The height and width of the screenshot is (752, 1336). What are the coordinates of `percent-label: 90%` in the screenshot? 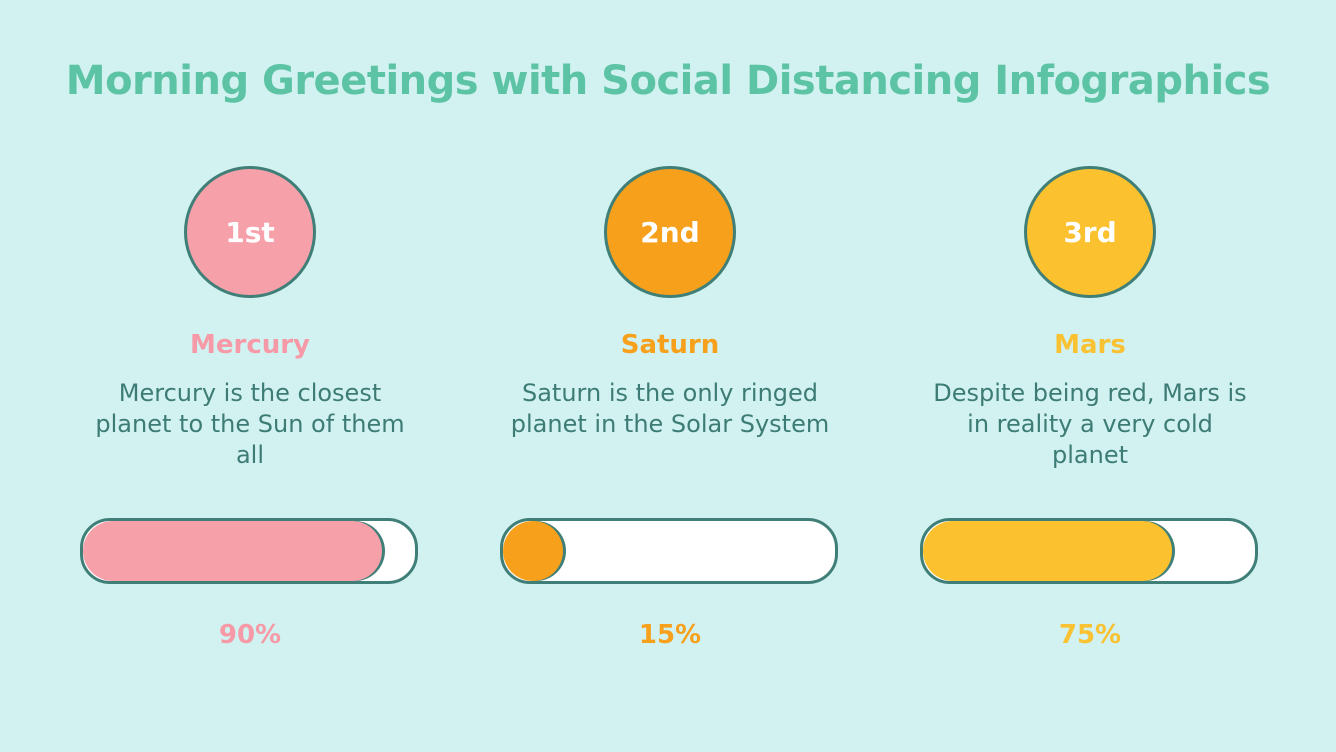 It's located at (250, 635).